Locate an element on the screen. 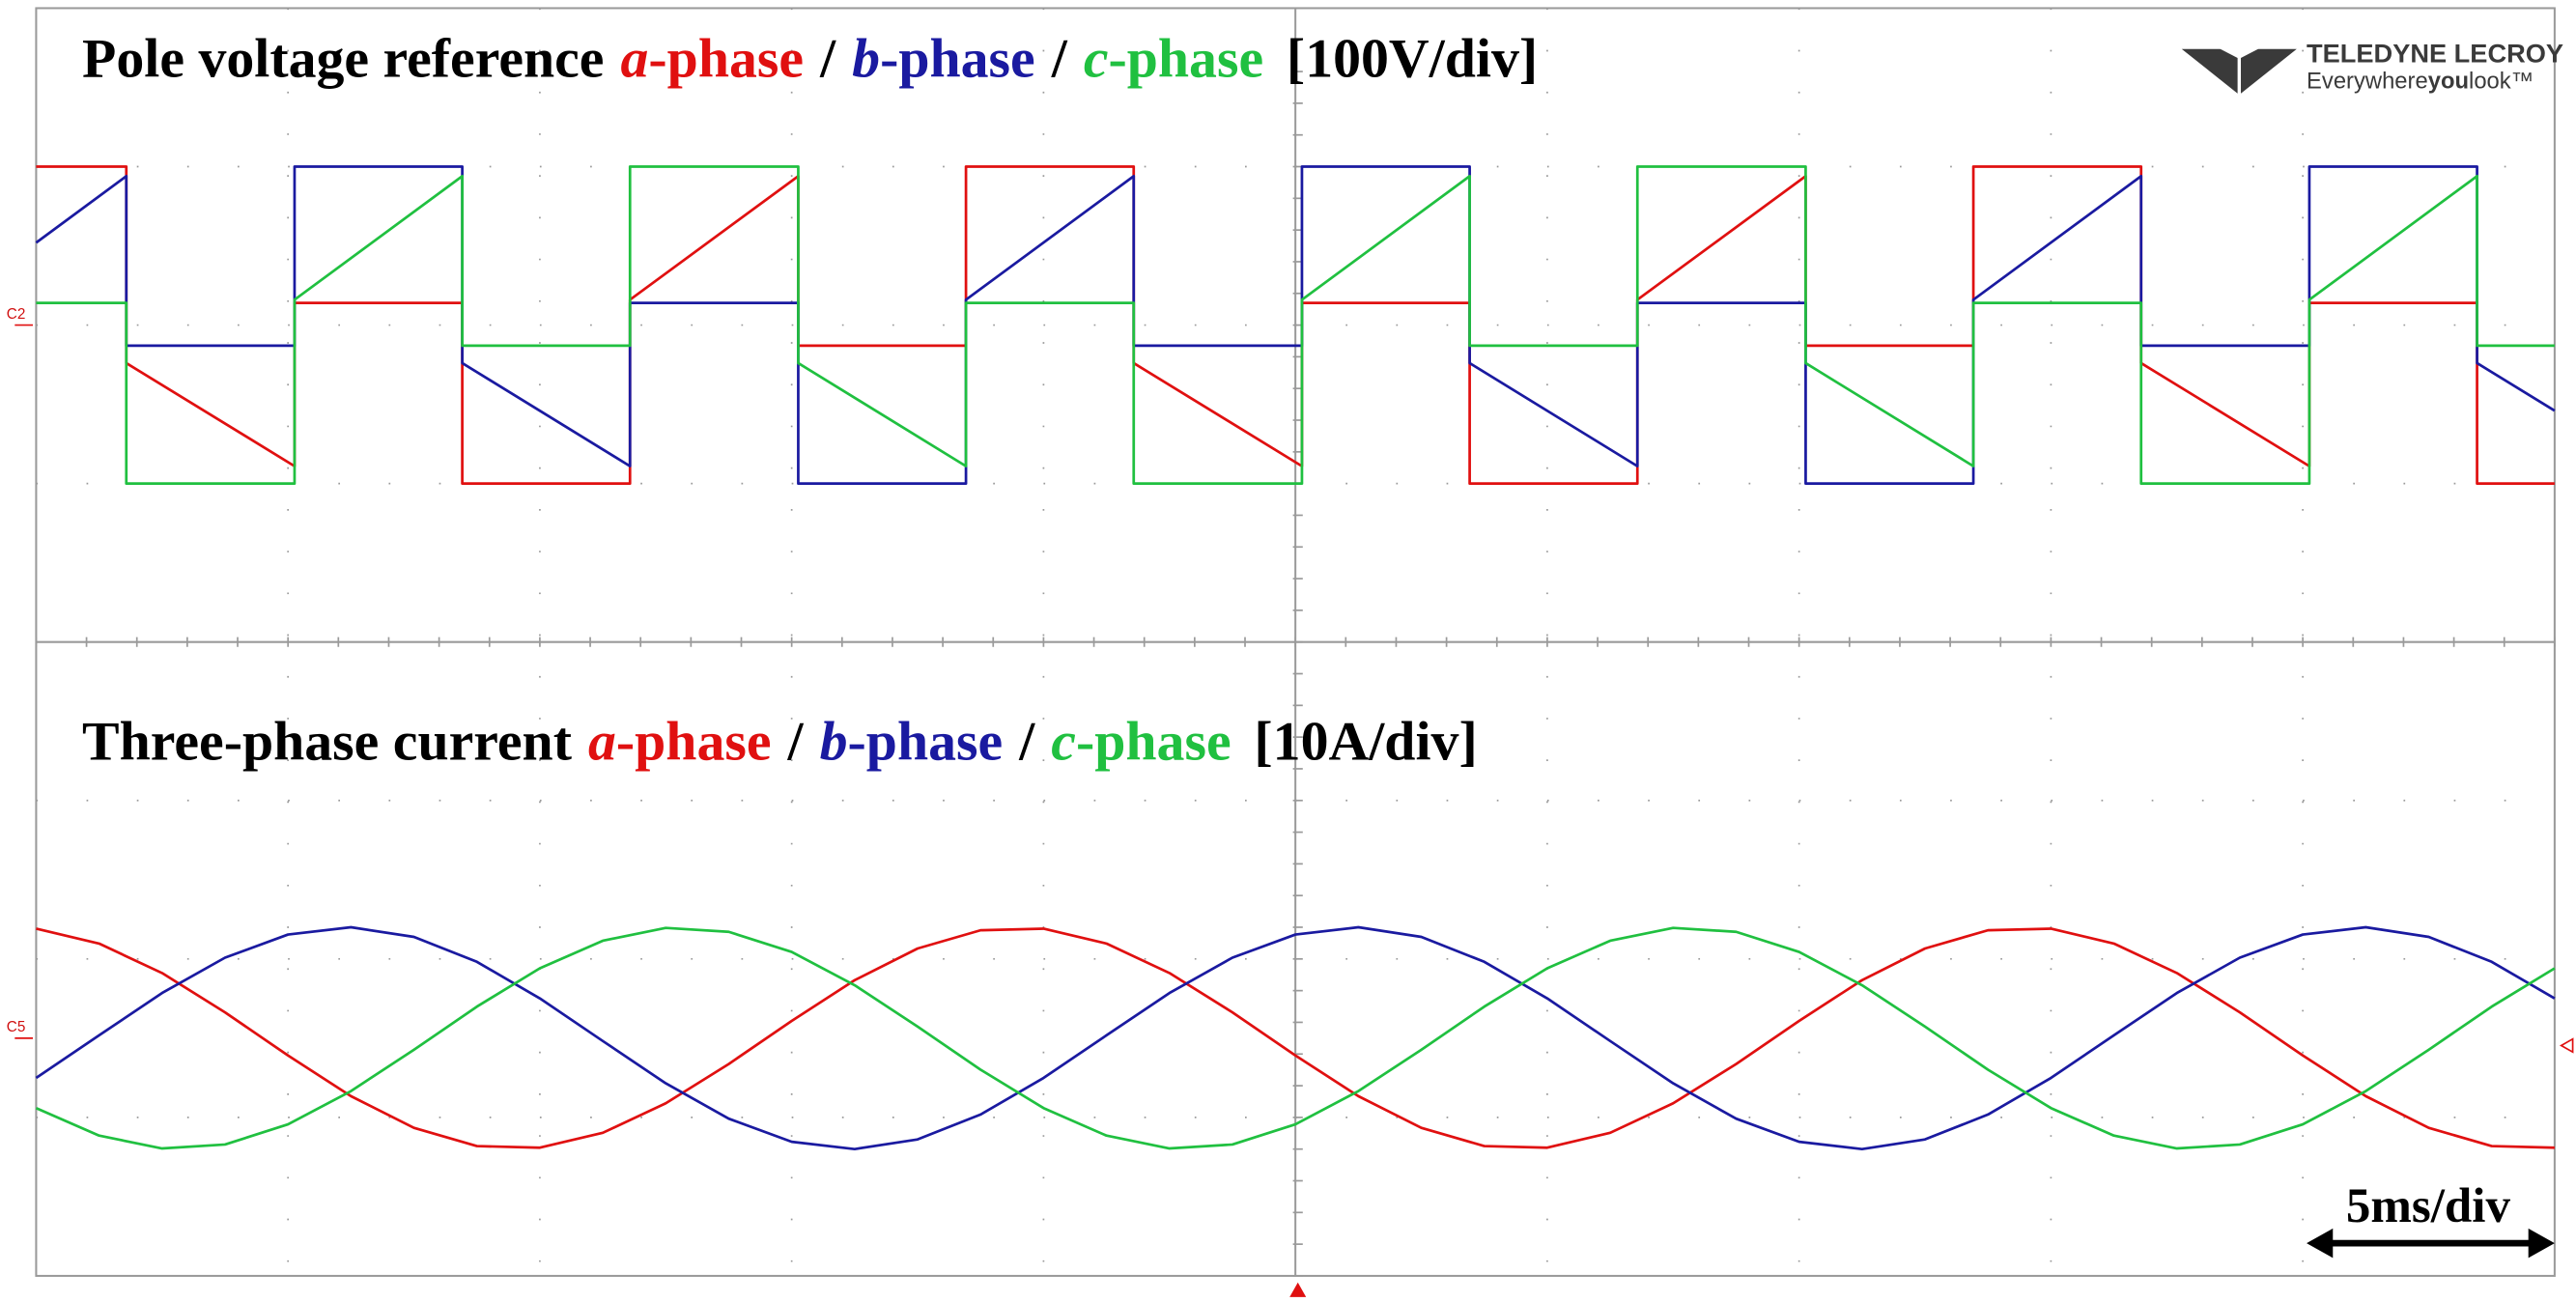  title-text: Pole voltage reference is located at coordinates (343, 59).